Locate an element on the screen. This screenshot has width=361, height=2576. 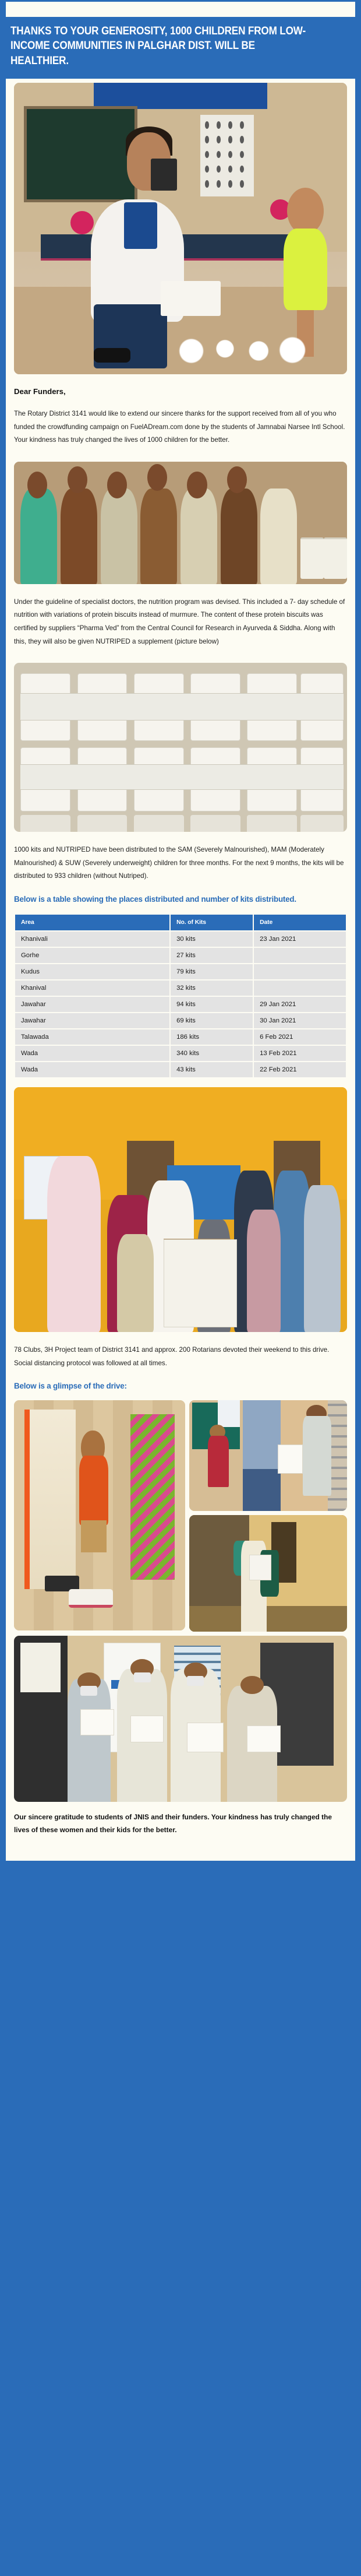
cell-kits: 43 kits is located at coordinates (212, 1070).